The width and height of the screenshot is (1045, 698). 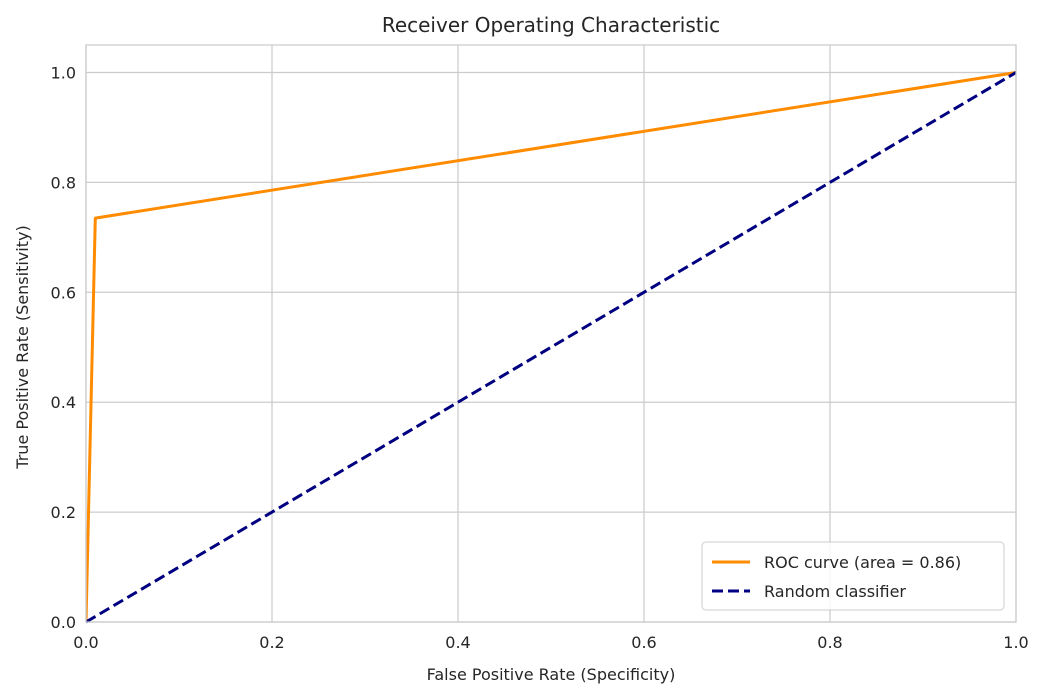 What do you see at coordinates (1015, 642) in the screenshot?
I see `x-tick-label: 1.0` at bounding box center [1015, 642].